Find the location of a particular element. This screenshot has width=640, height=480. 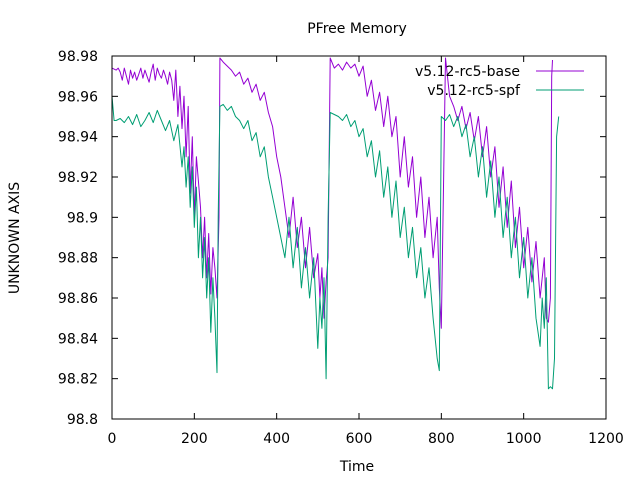

x-tick-label: 0 is located at coordinates (112, 439).